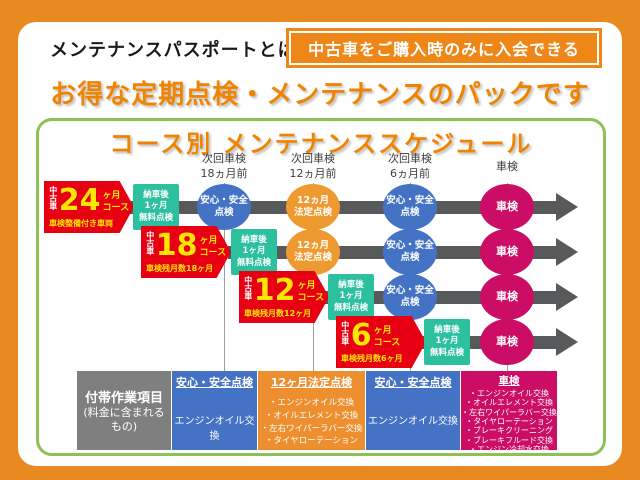 The image size is (640, 480). I want to click on course-badge-18-months: 中古車 18 ヶ月 コース 車検残月数18ヶ月, so click(186, 252).